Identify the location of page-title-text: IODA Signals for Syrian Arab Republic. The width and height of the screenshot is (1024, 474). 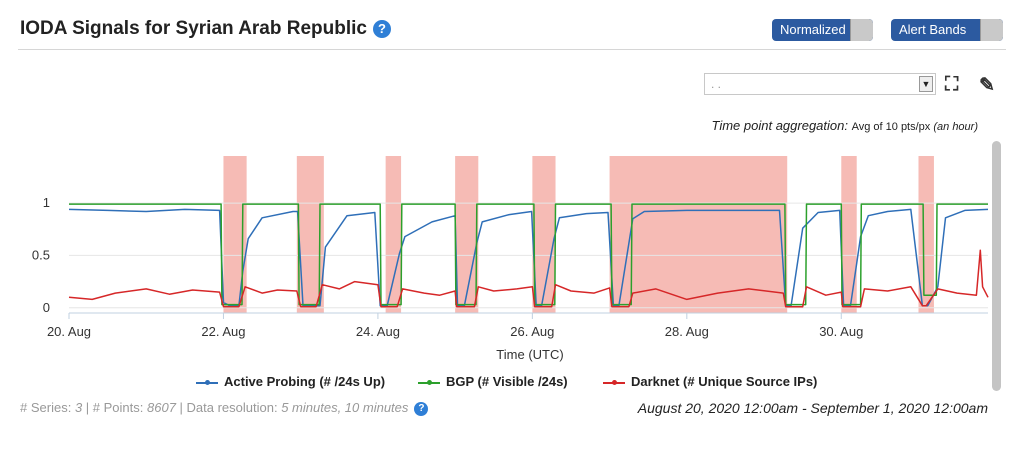
(193, 28).